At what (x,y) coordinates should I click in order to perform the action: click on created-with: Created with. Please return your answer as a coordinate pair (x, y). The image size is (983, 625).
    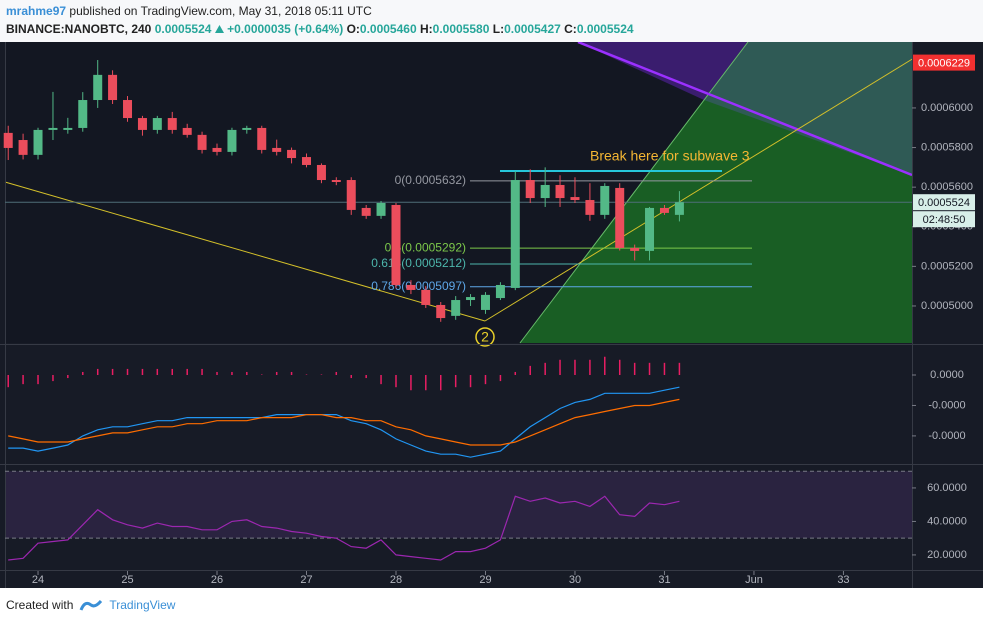
    Looking at the image, I should click on (40, 605).